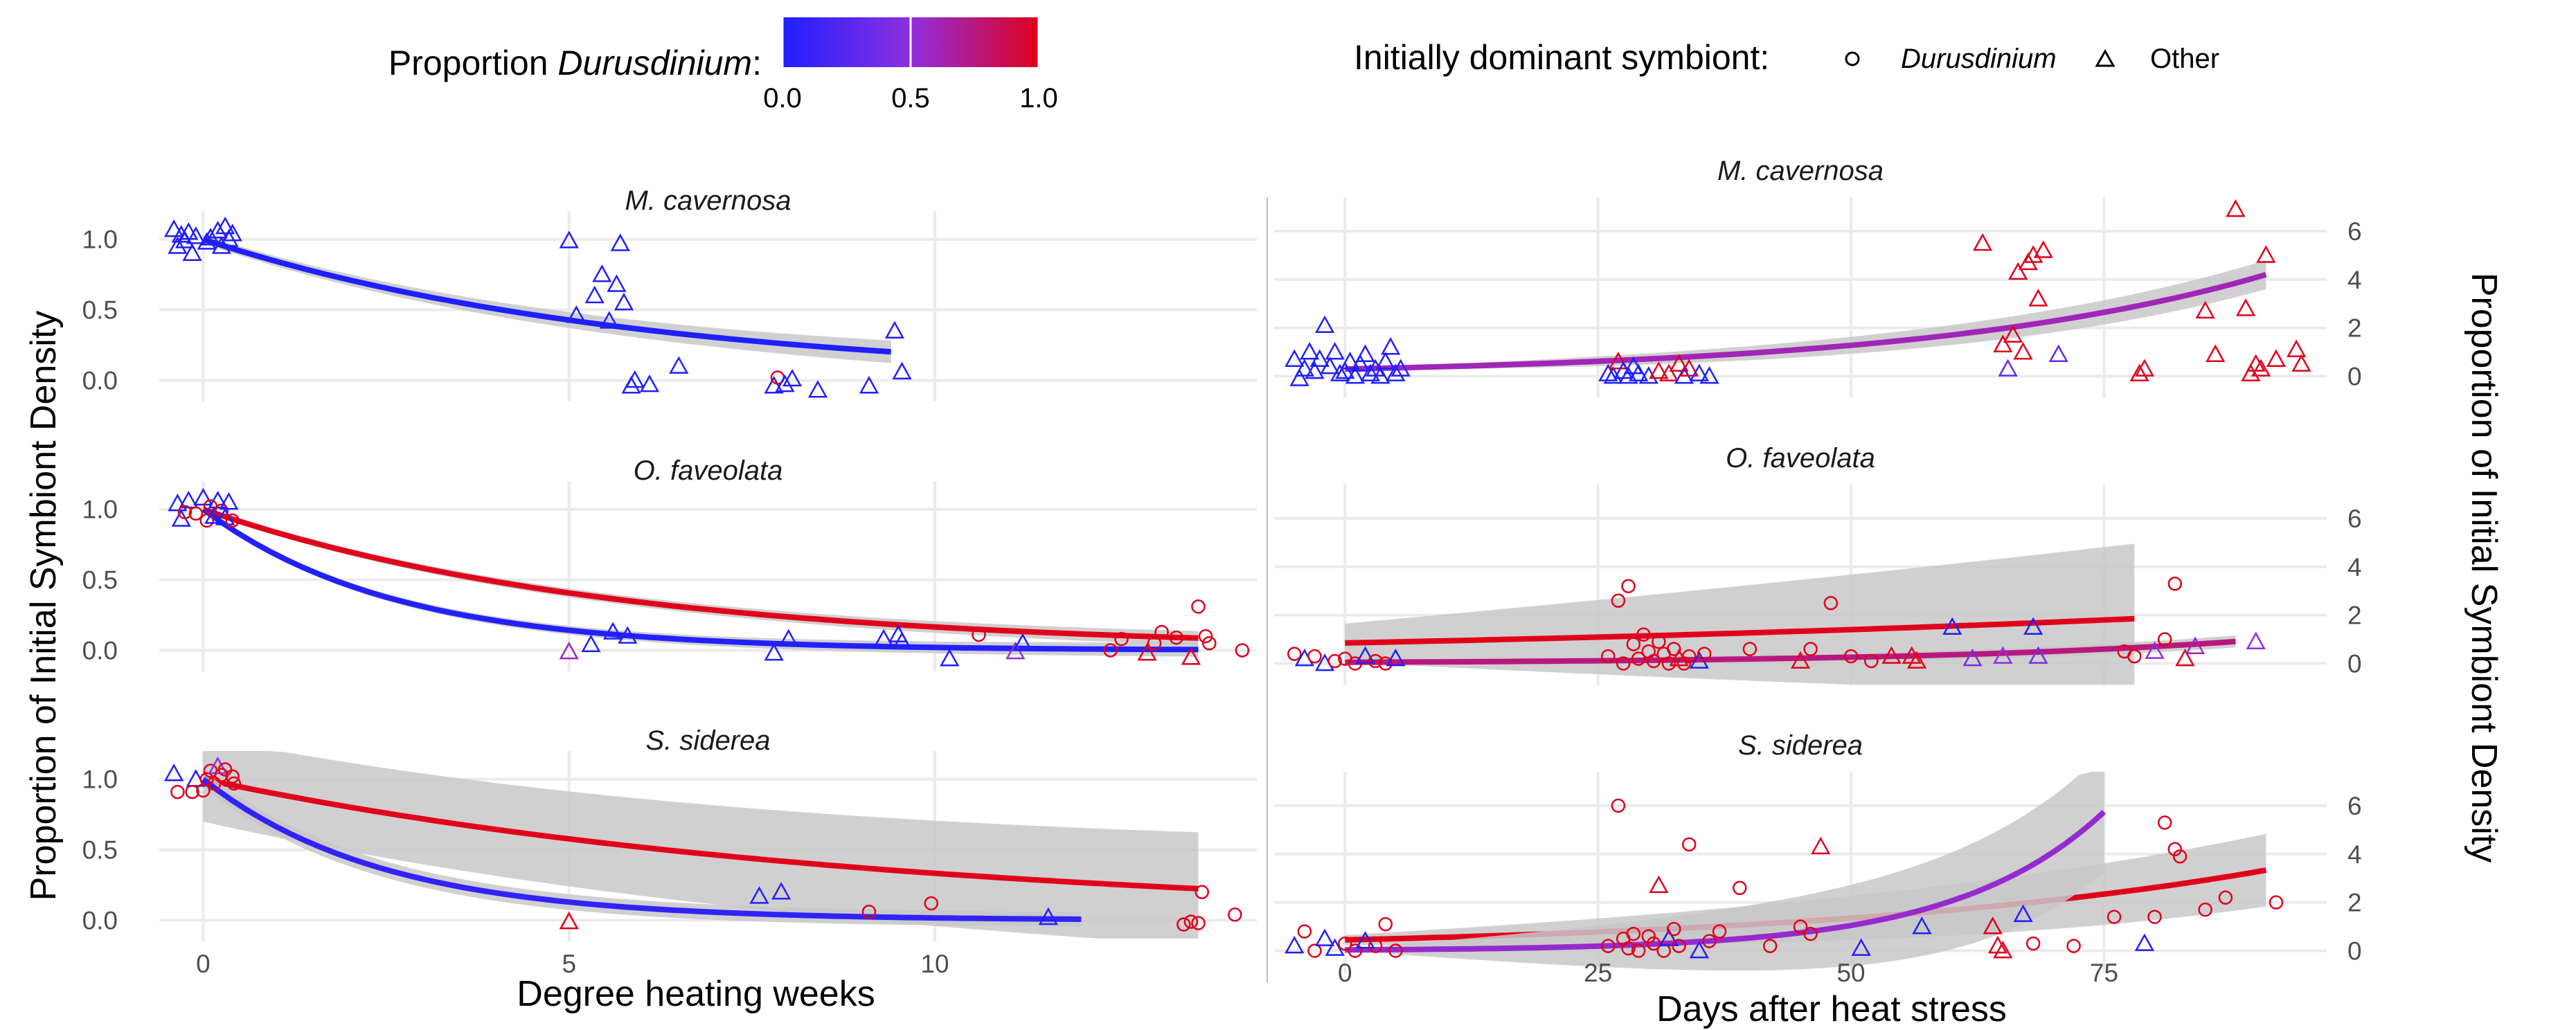  What do you see at coordinates (2484, 568) in the screenshot?
I see `right-y-axis-title: Proportion of Initial Symbiont Density` at bounding box center [2484, 568].